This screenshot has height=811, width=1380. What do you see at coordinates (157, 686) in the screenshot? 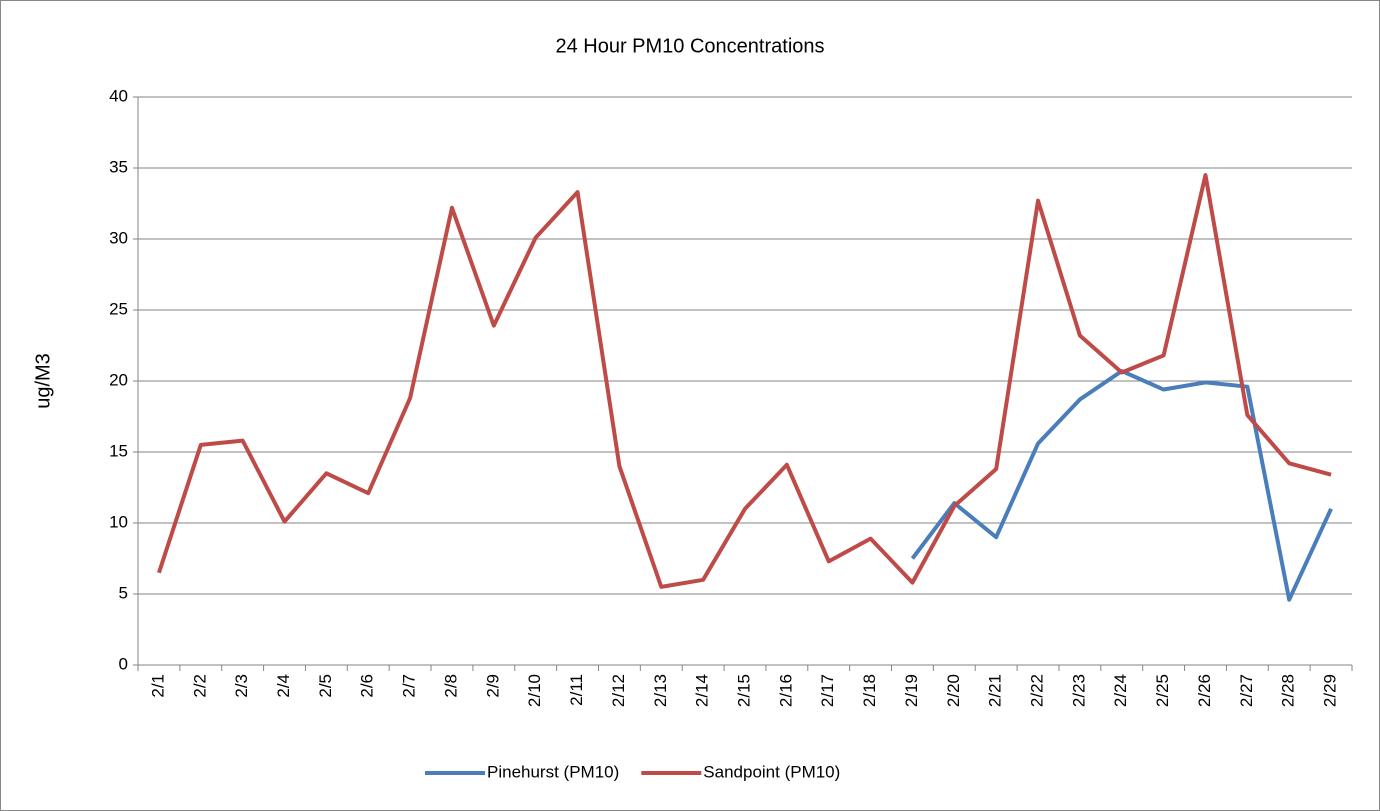
I see `x-tick-label: 2/1` at bounding box center [157, 686].